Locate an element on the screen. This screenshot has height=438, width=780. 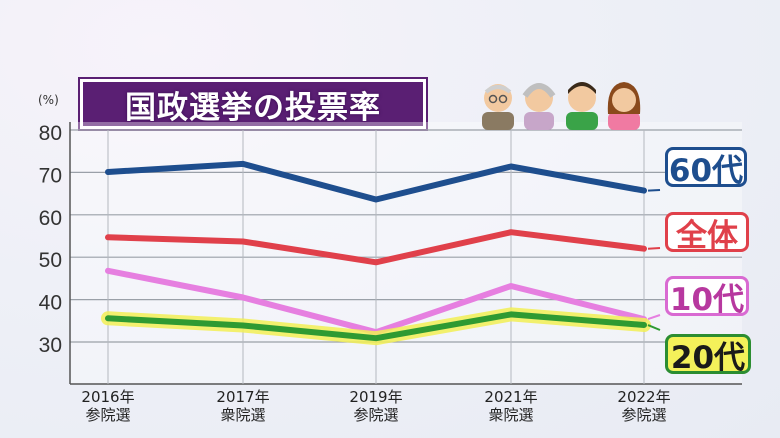
y-tick-label: 70 is located at coordinates (50, 175).